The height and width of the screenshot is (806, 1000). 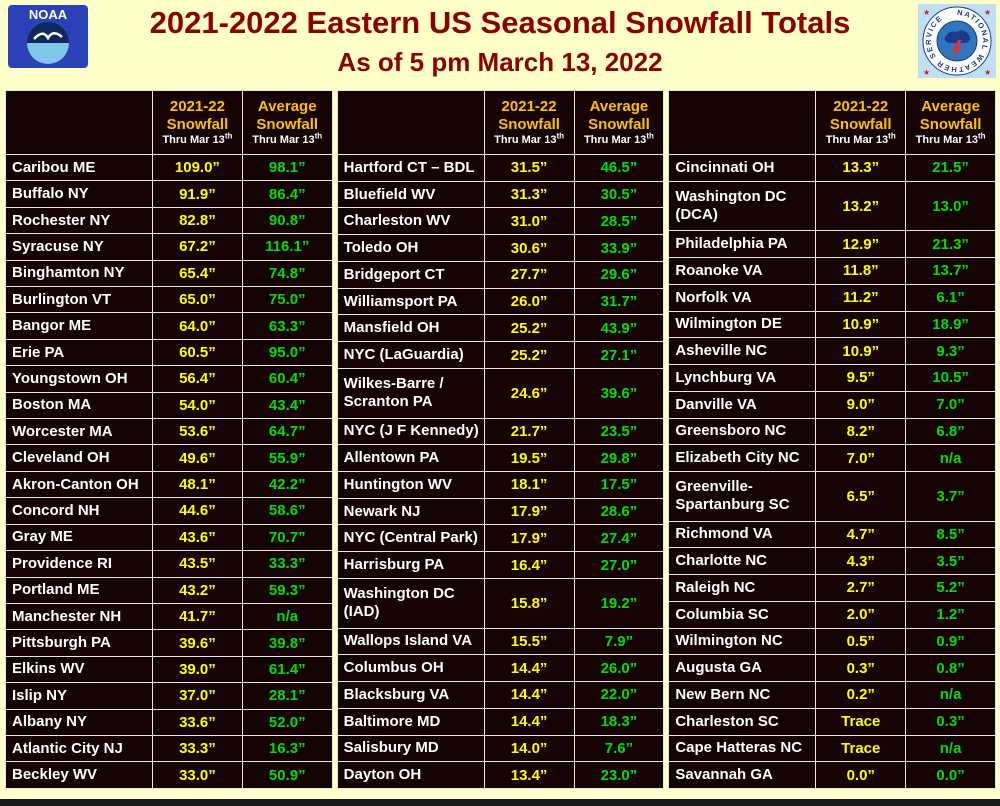 I want to click on location-cell: Charleston WV, so click(x=410, y=221).